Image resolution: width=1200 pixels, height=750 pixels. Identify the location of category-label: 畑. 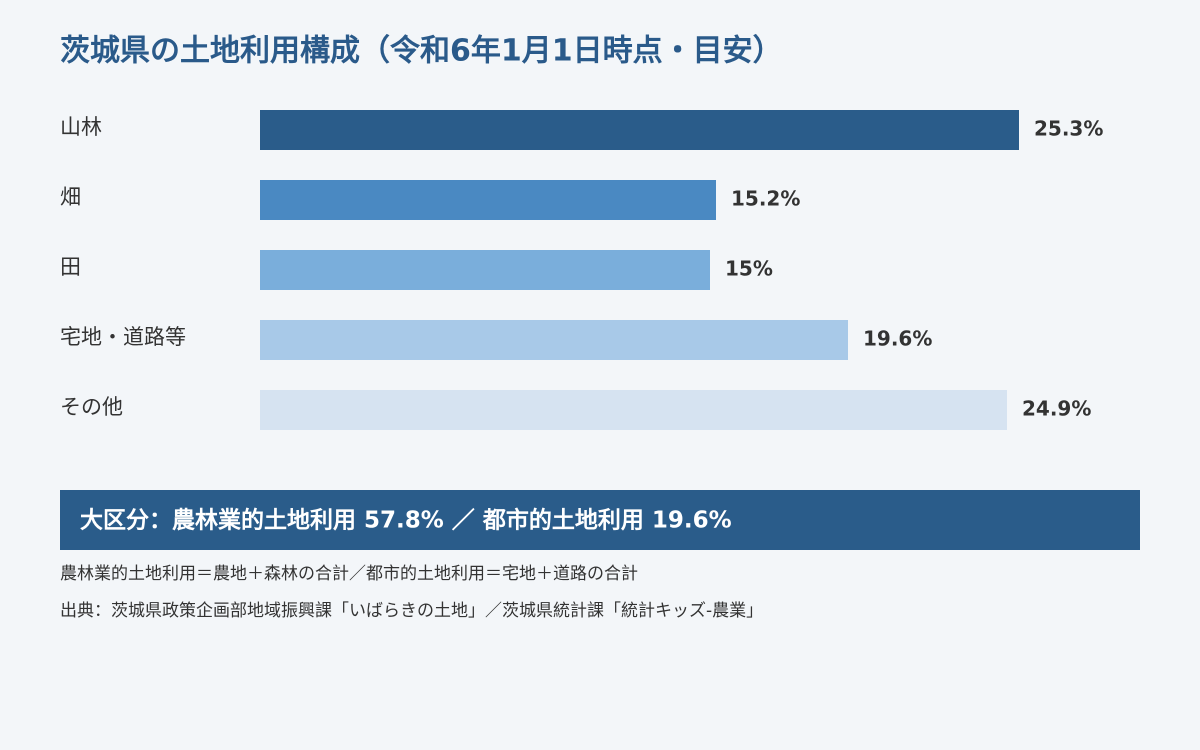
(70, 197).